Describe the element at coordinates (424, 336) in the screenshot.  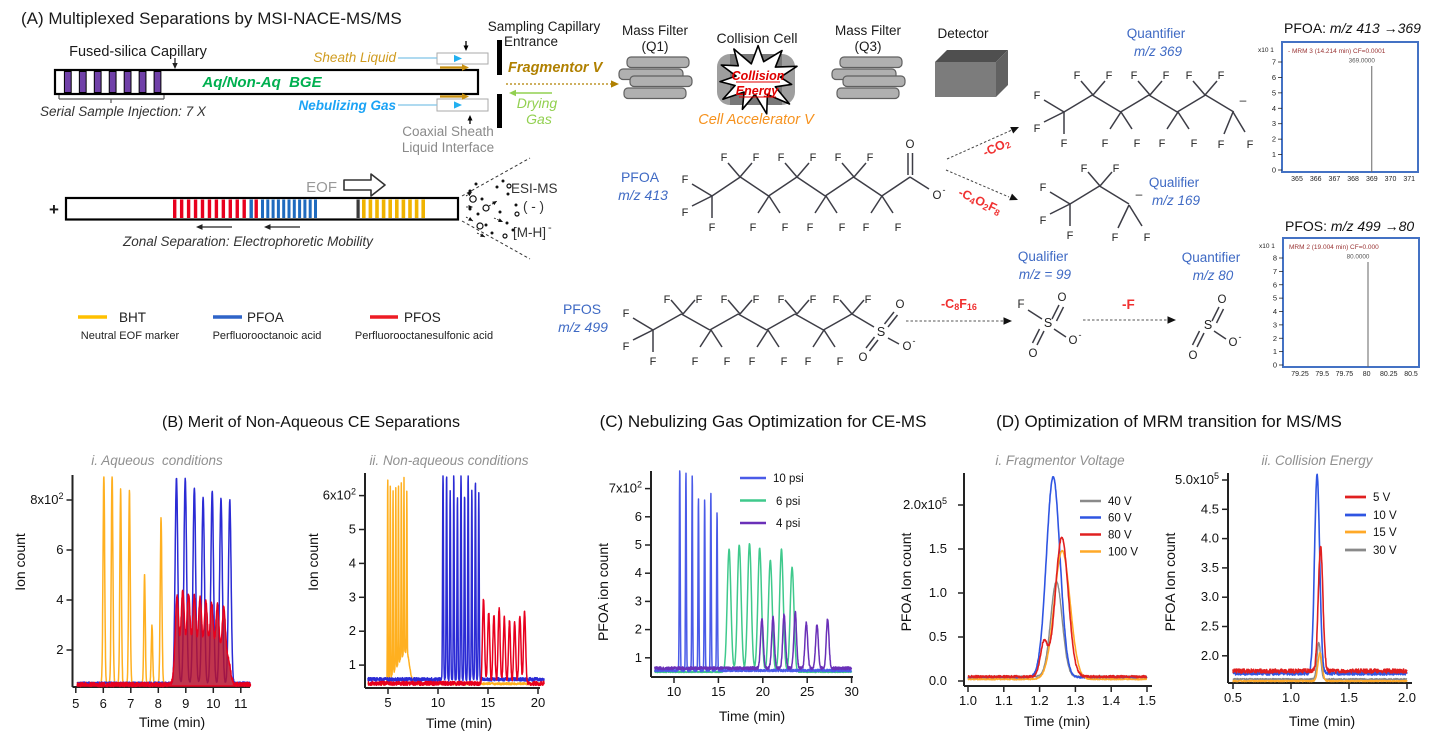
I see `svg-text: Perfluorooctanesulfonic acid` at that location.